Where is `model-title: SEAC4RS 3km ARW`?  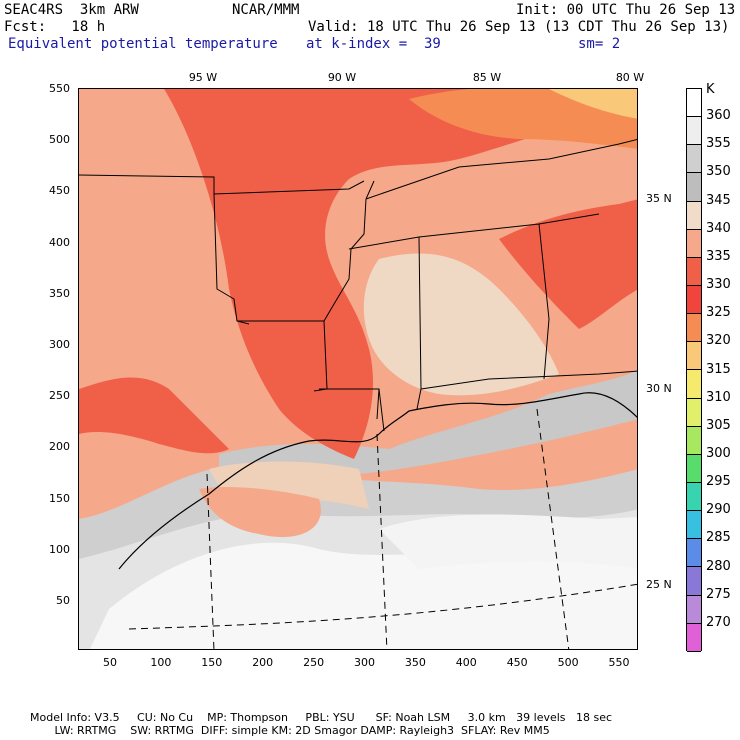
model-title: SEAC4RS 3km ARW is located at coordinates (71, 10).